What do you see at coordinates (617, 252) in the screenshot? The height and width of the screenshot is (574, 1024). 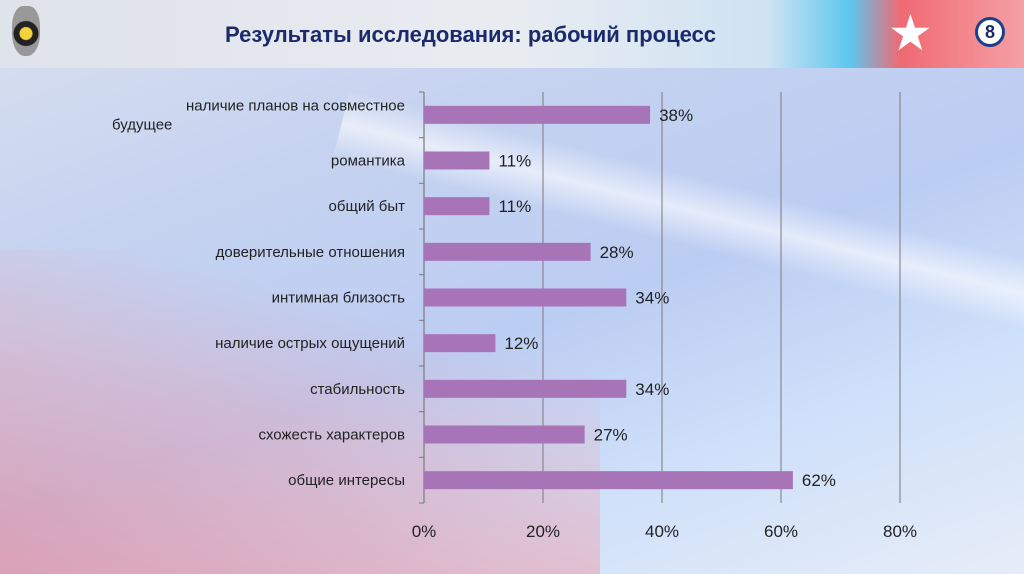 I see `data-label: 28%` at bounding box center [617, 252].